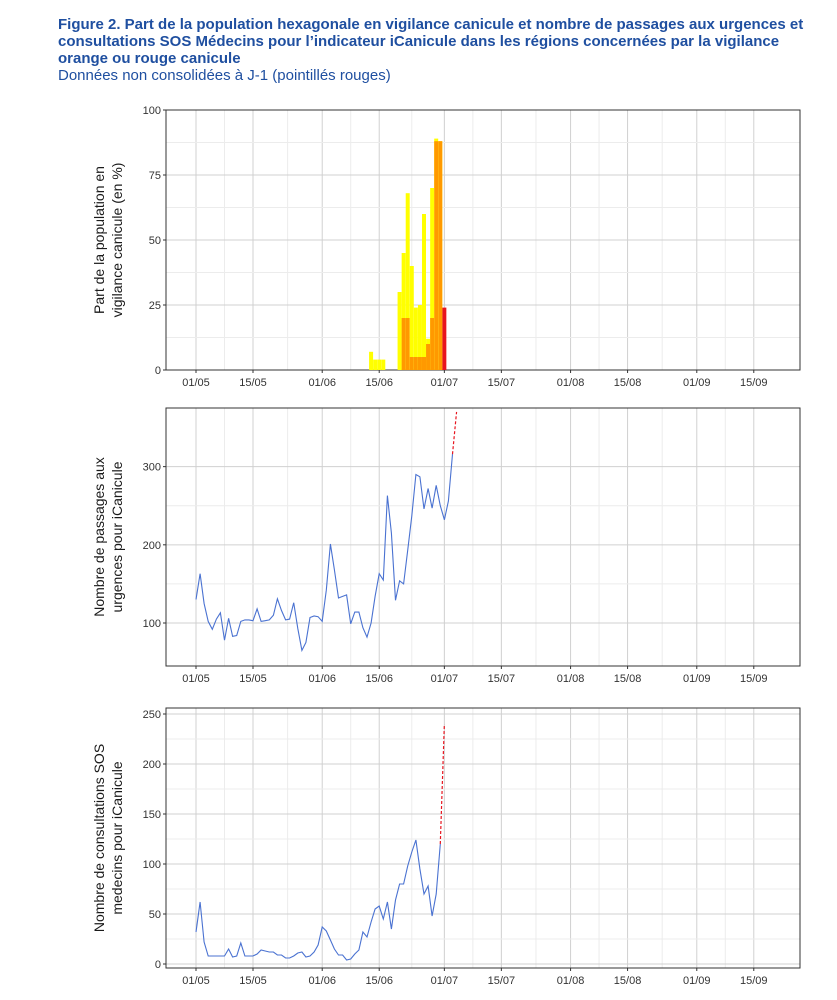 The width and height of the screenshot is (837, 1000). What do you see at coordinates (155, 176) in the screenshot?
I see `y-tick-label: 75` at bounding box center [155, 176].